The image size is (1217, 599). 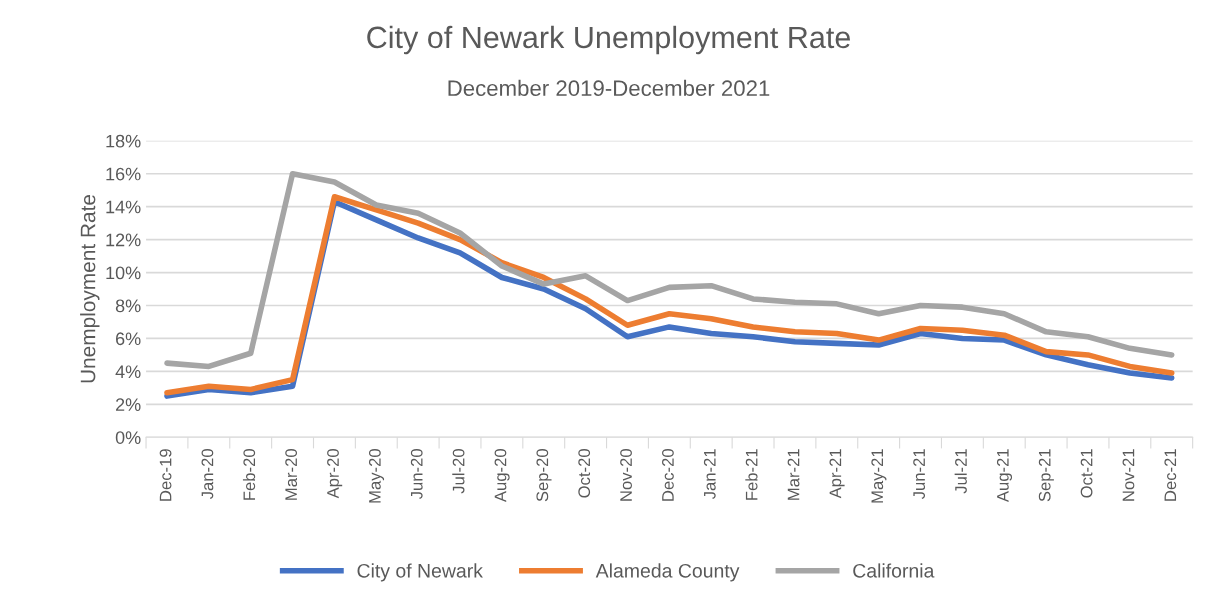 What do you see at coordinates (1046, 475) in the screenshot?
I see `x-tick-label: Sep-21` at bounding box center [1046, 475].